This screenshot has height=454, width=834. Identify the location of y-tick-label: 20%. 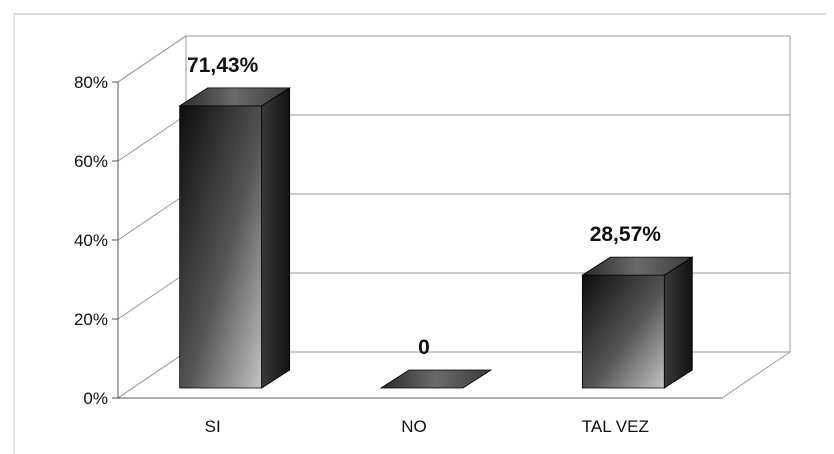
(91, 319).